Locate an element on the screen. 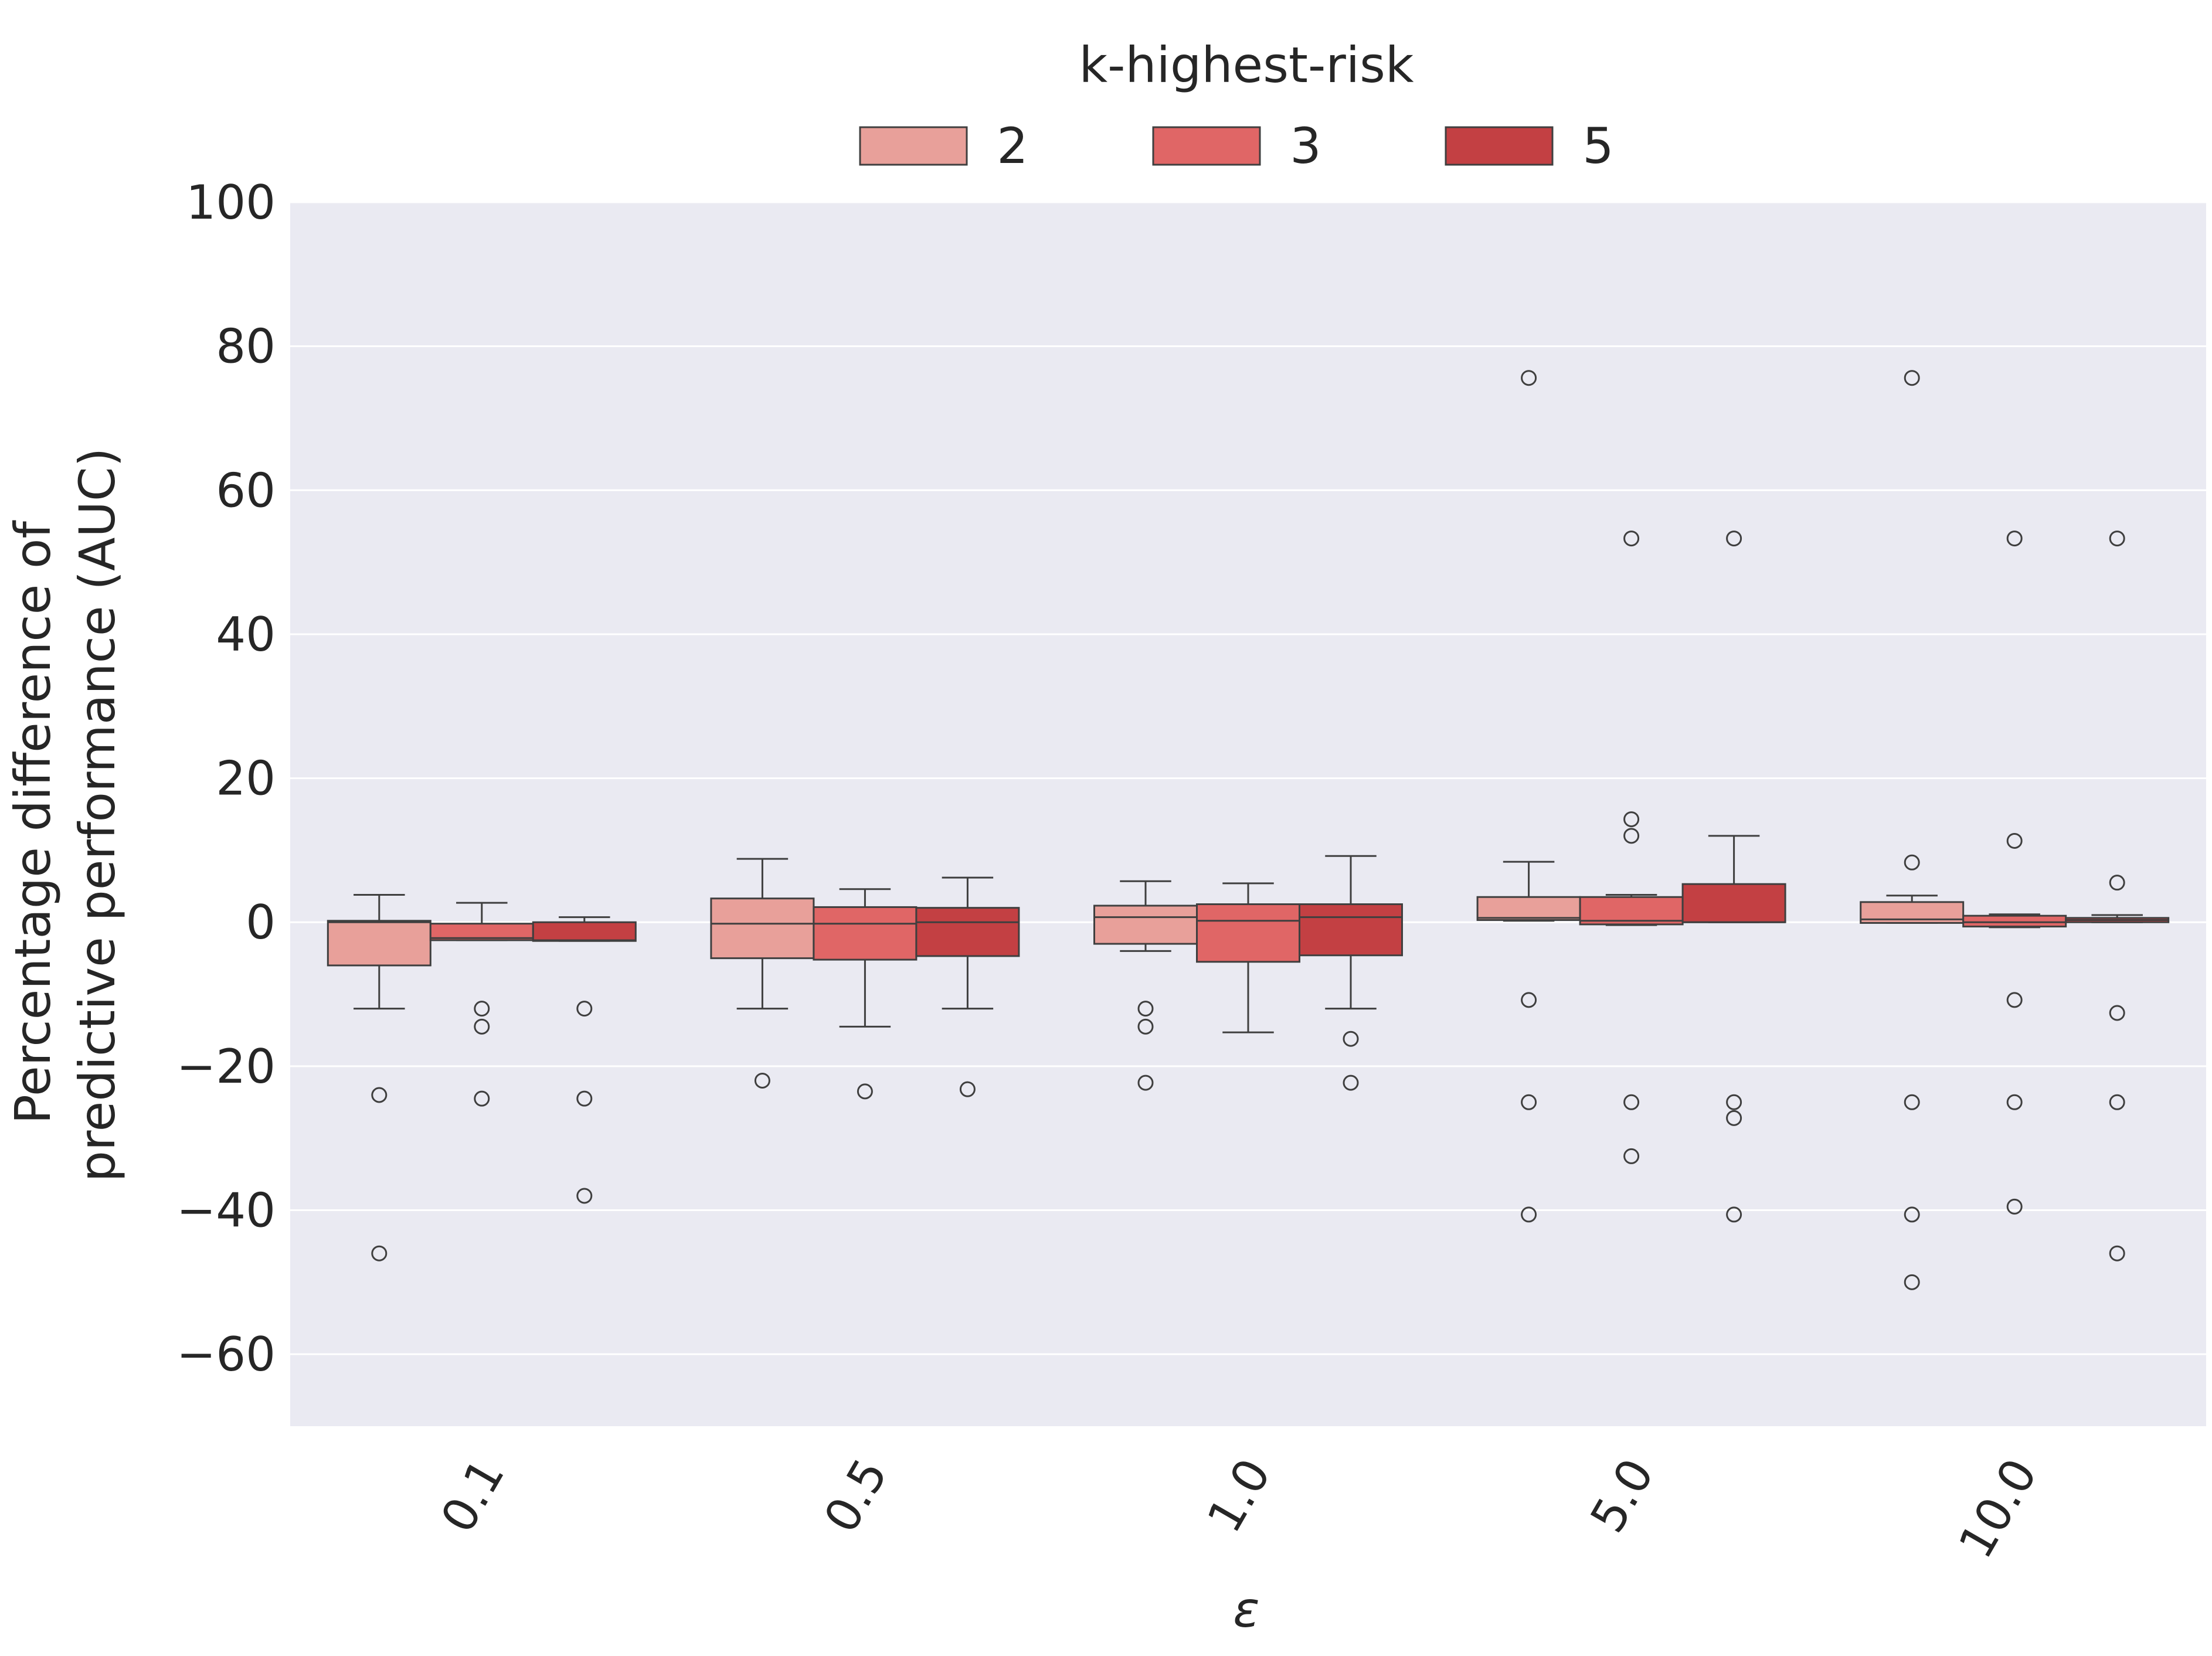 The image size is (2212, 1656). y-tick-label: 0 is located at coordinates (261, 922).